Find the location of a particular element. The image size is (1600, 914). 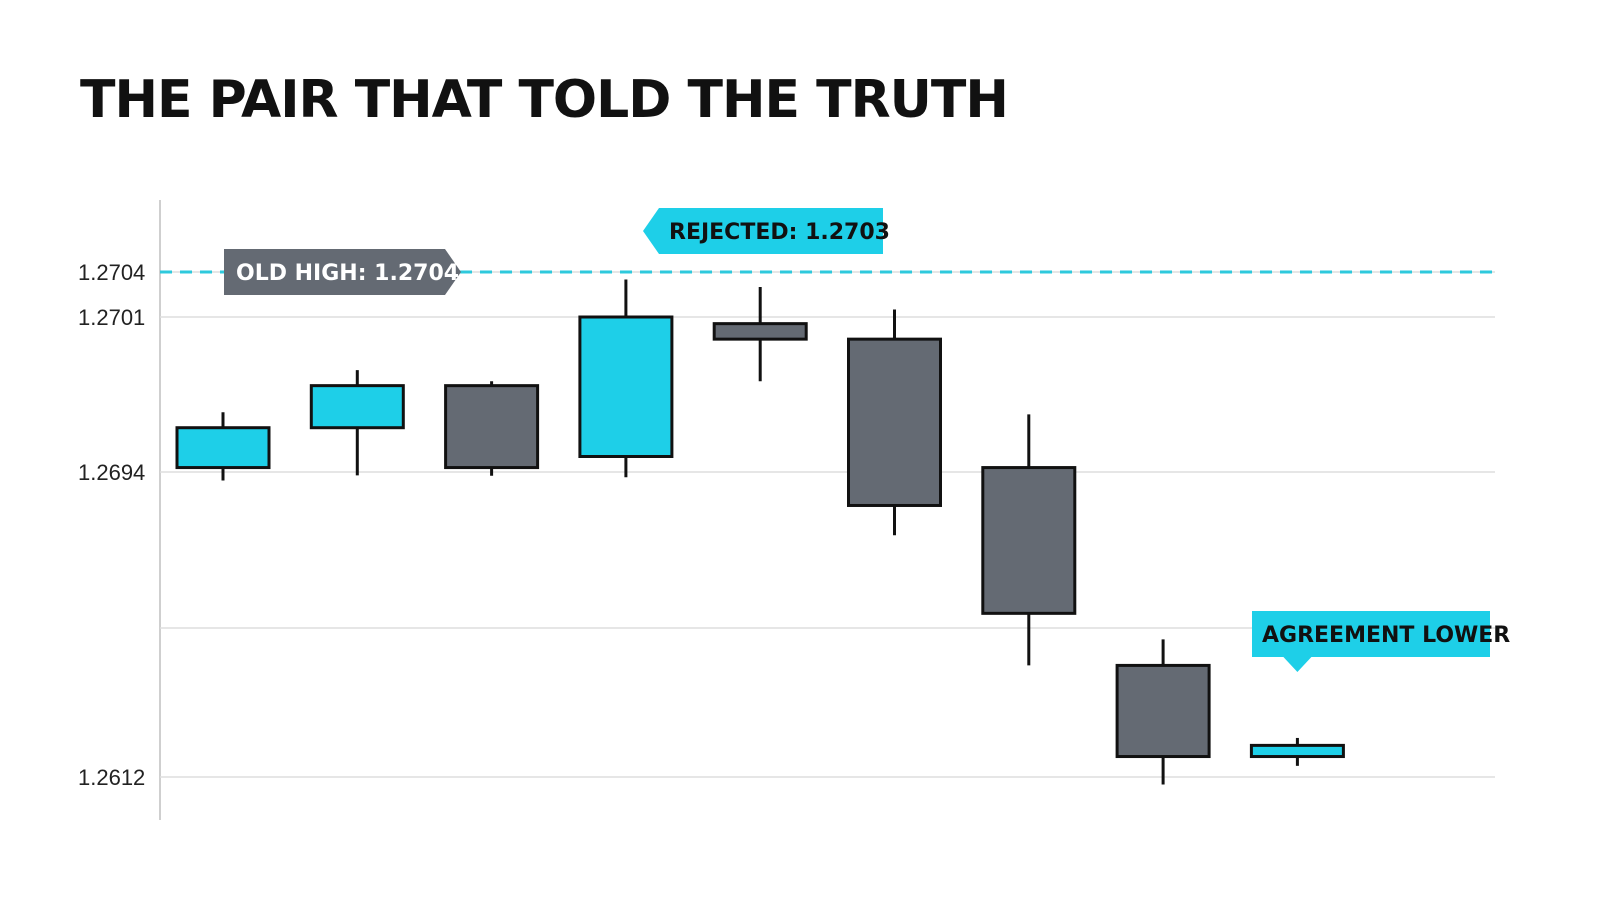

y-axis-ticks: 1.2704 1.2701 1.2694 1.2612 is located at coordinates (111, 525).